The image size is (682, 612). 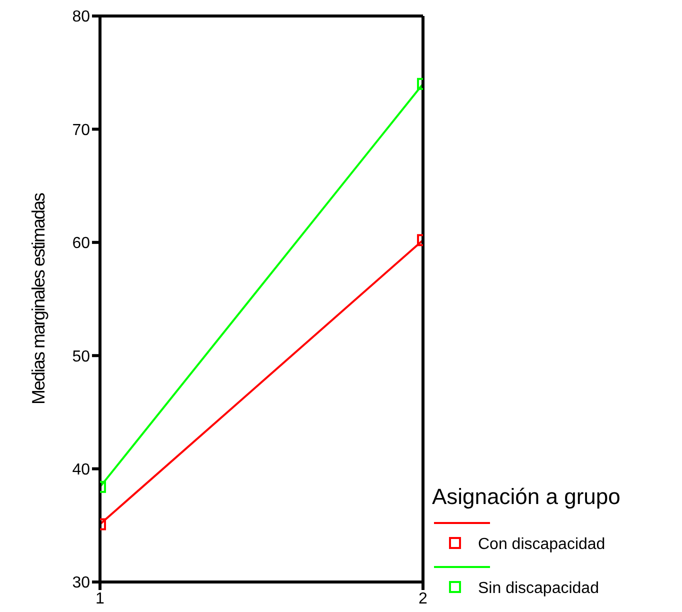 I want to click on legend-label: Con discapacidad, so click(x=542, y=545).